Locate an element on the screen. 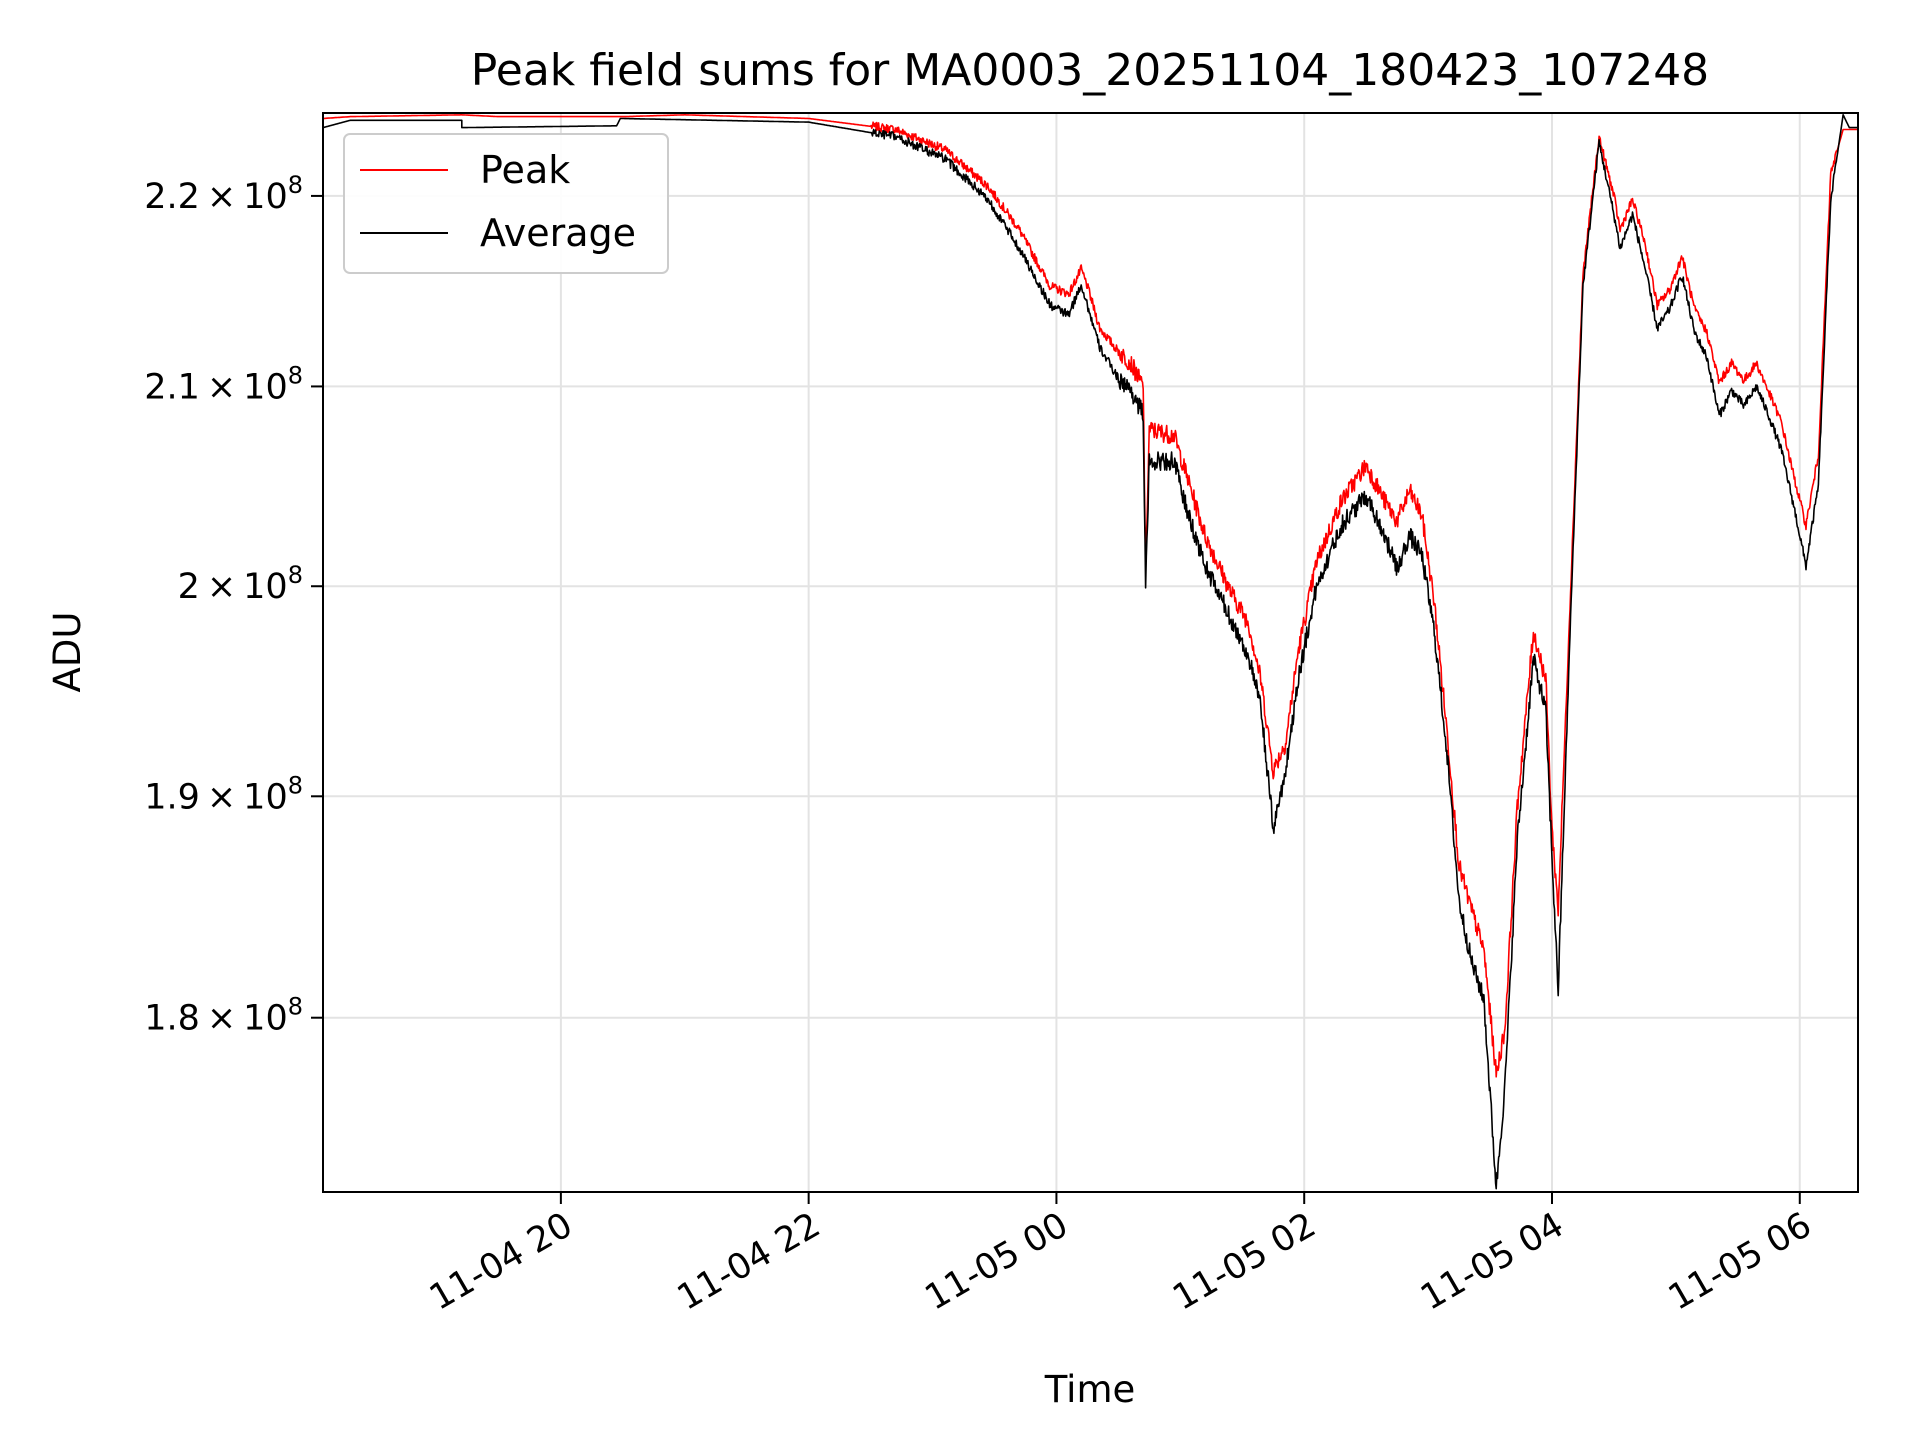  y-tick-label-4: 2.2 × 108 is located at coordinates (223, 194).